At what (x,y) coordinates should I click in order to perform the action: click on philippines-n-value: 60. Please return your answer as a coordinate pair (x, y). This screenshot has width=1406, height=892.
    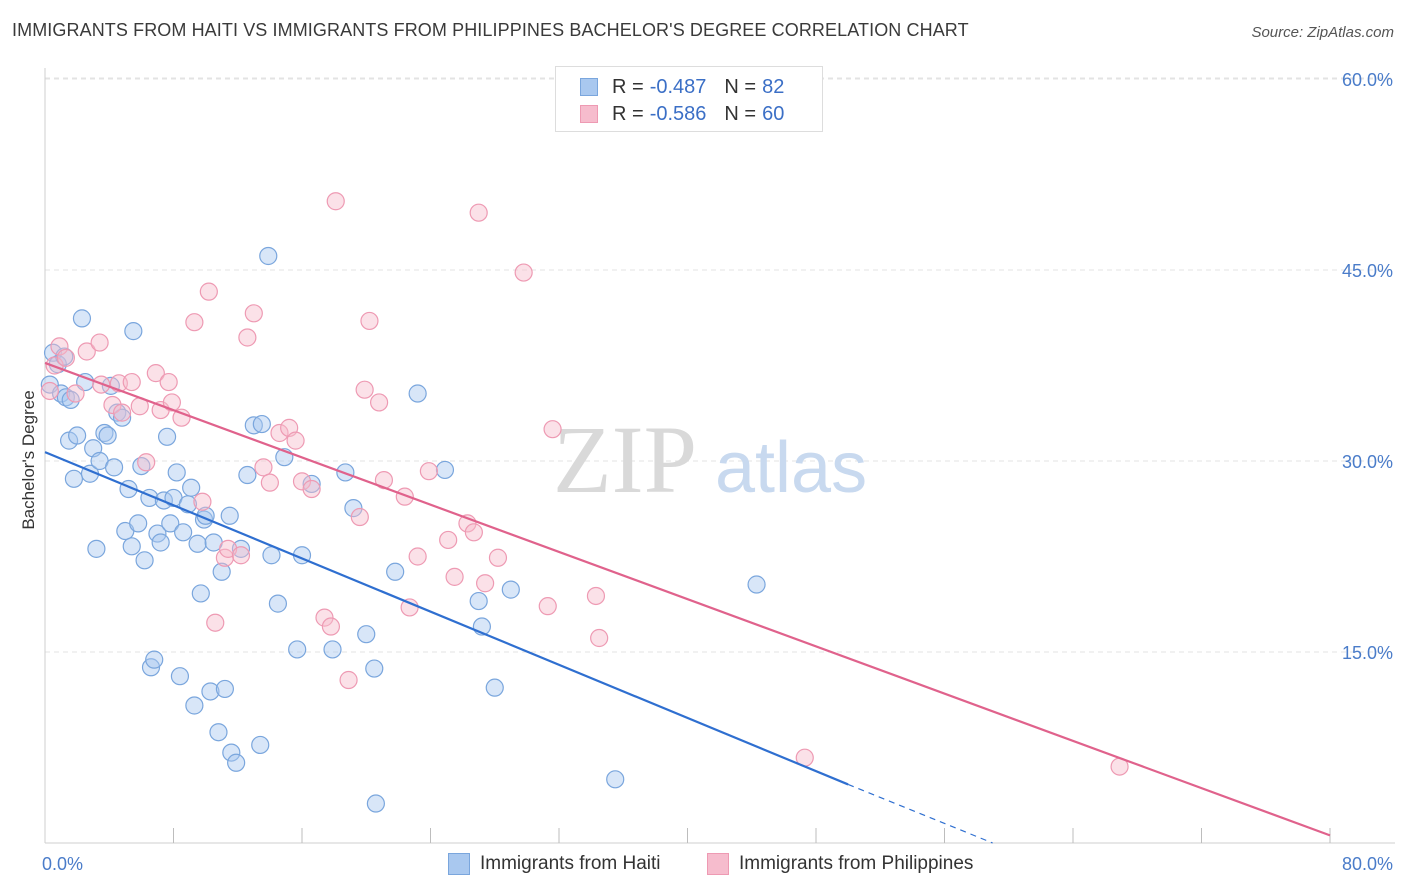
    Looking at the image, I should click on (773, 113).